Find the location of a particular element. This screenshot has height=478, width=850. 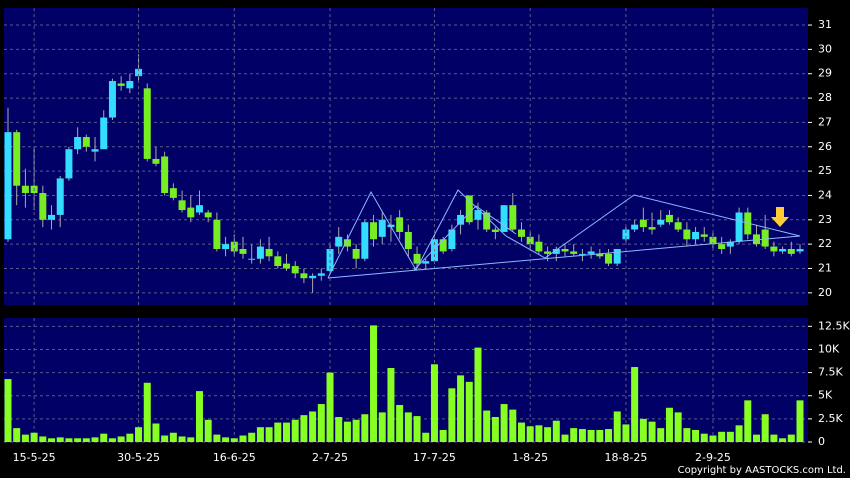

pattern-lines is located at coordinates (564, 234).